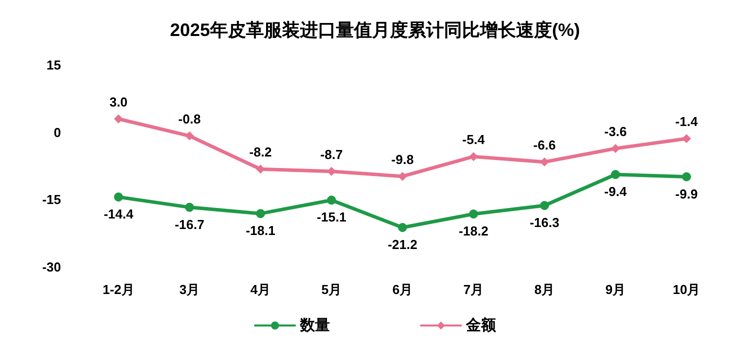  I want to click on data-label: -9.4, so click(616, 192).